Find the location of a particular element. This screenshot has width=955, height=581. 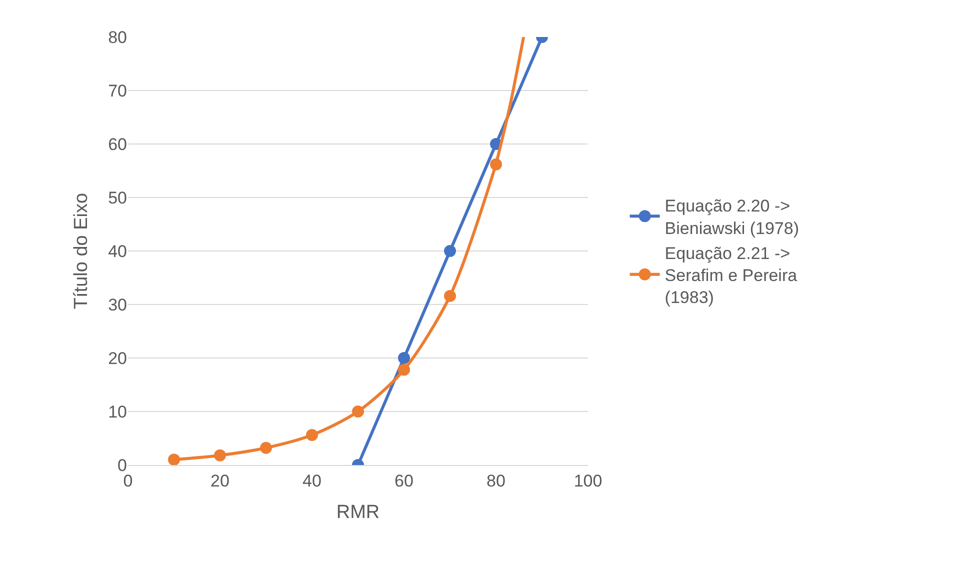

legend-label: Equação 2.20 -> Bieniawski (1978) is located at coordinates (731, 217).